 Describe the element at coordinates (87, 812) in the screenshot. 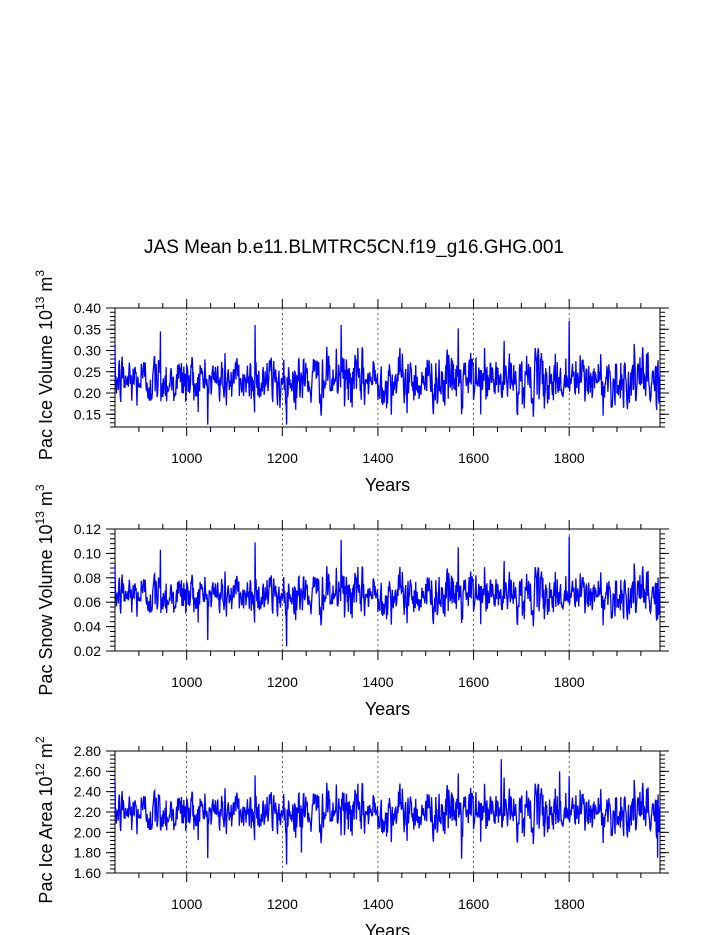

I see `y-tick-label: 2.20` at that location.